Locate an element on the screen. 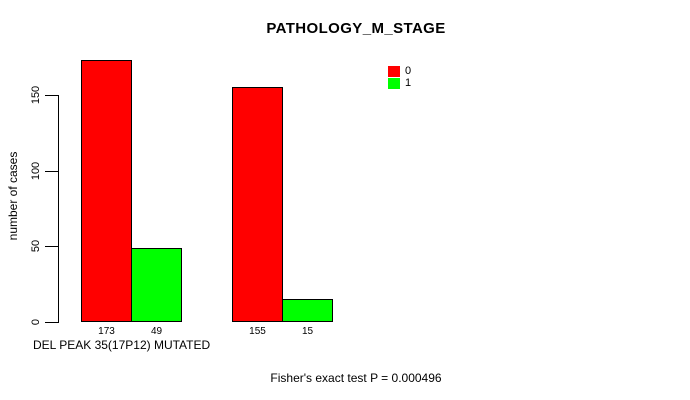  legend: 0 1 is located at coordinates (399, 78).